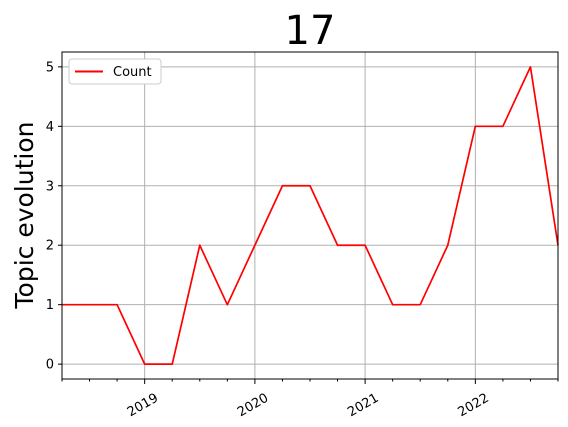 The height and width of the screenshot is (427, 568). I want to click on y-tick-label: 4, so click(50, 127).